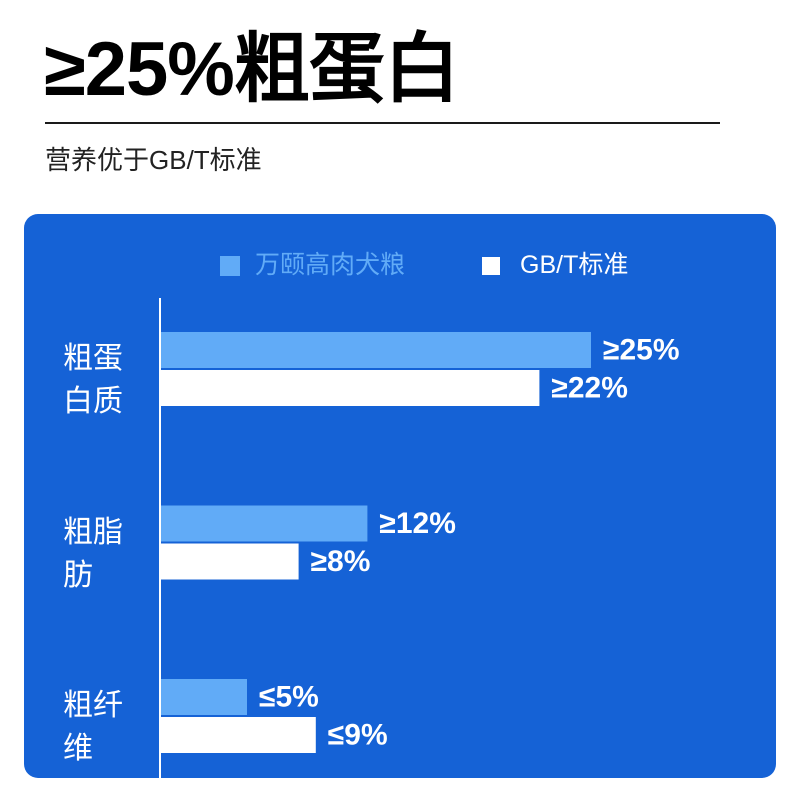 Image resolution: width=800 pixels, height=800 pixels. What do you see at coordinates (93, 553) in the screenshot?
I see `category-label: 粗脂肪` at bounding box center [93, 553].